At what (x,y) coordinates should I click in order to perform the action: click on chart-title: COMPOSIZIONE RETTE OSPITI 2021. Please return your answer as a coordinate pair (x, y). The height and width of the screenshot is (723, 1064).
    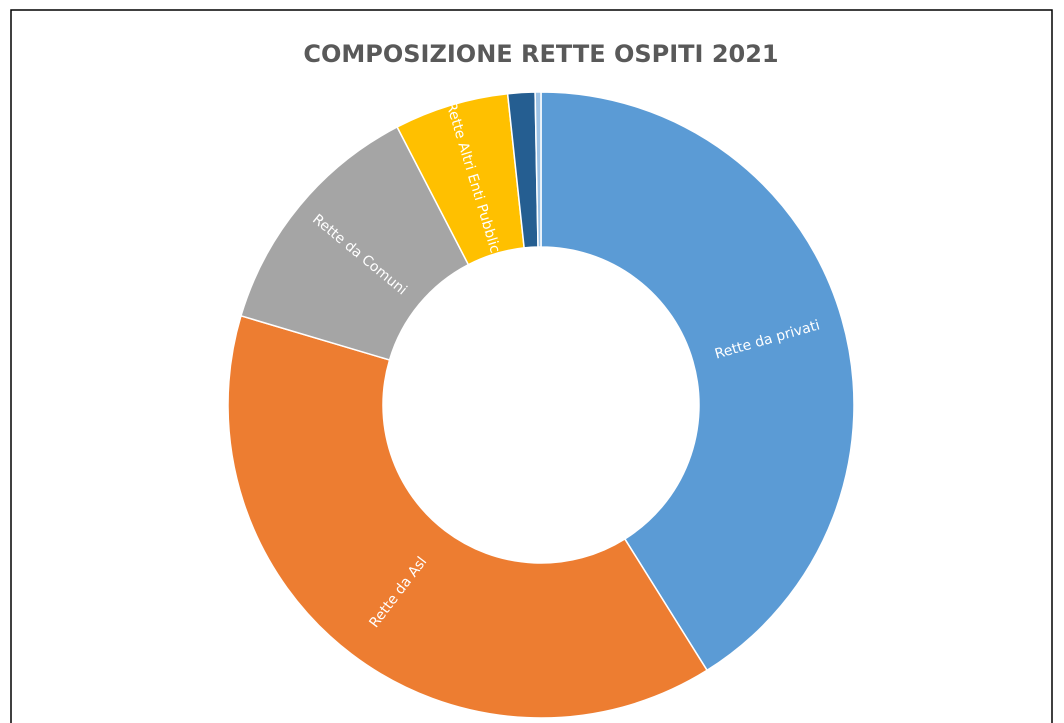
    Looking at the image, I should click on (540, 54).